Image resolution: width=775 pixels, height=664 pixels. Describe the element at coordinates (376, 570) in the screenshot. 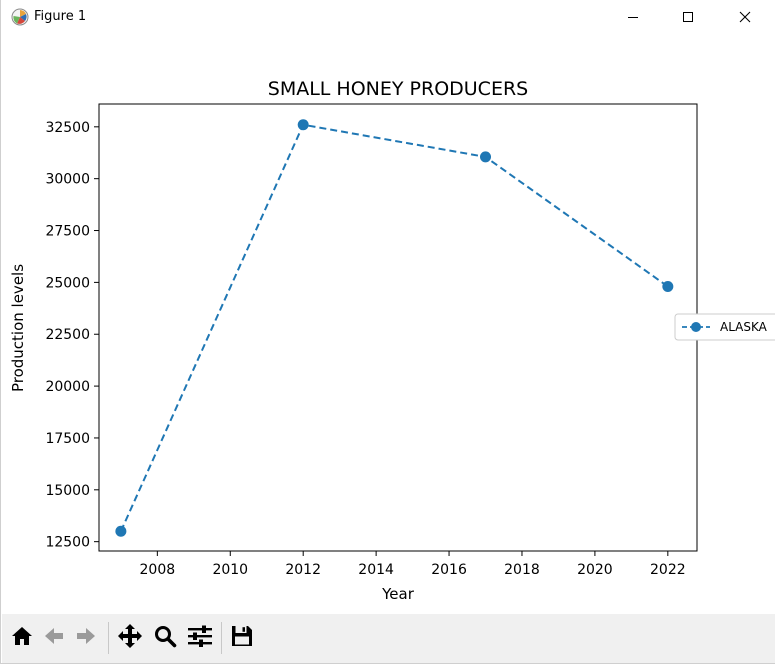

I see `x-tick-label: 2014` at that location.